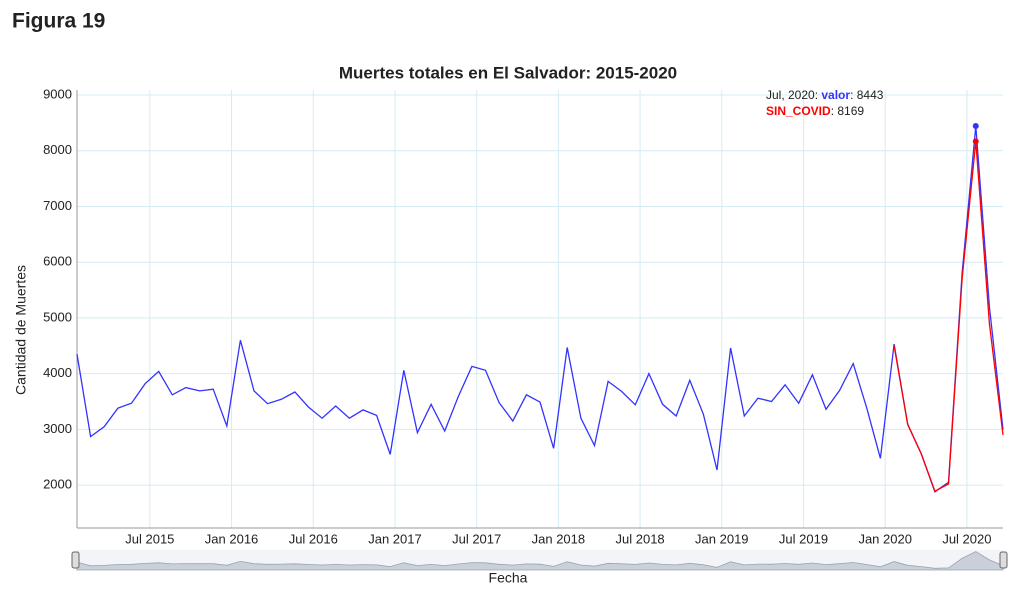 The image size is (1024, 594). What do you see at coordinates (966, 538) in the screenshot?
I see `x-tick-label: Jul 2020` at bounding box center [966, 538].